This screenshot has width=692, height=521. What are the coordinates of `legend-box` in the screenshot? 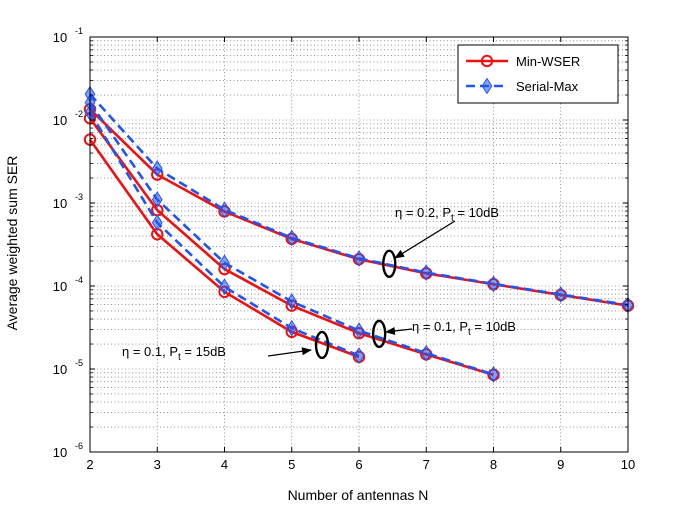 It's located at (538, 74).